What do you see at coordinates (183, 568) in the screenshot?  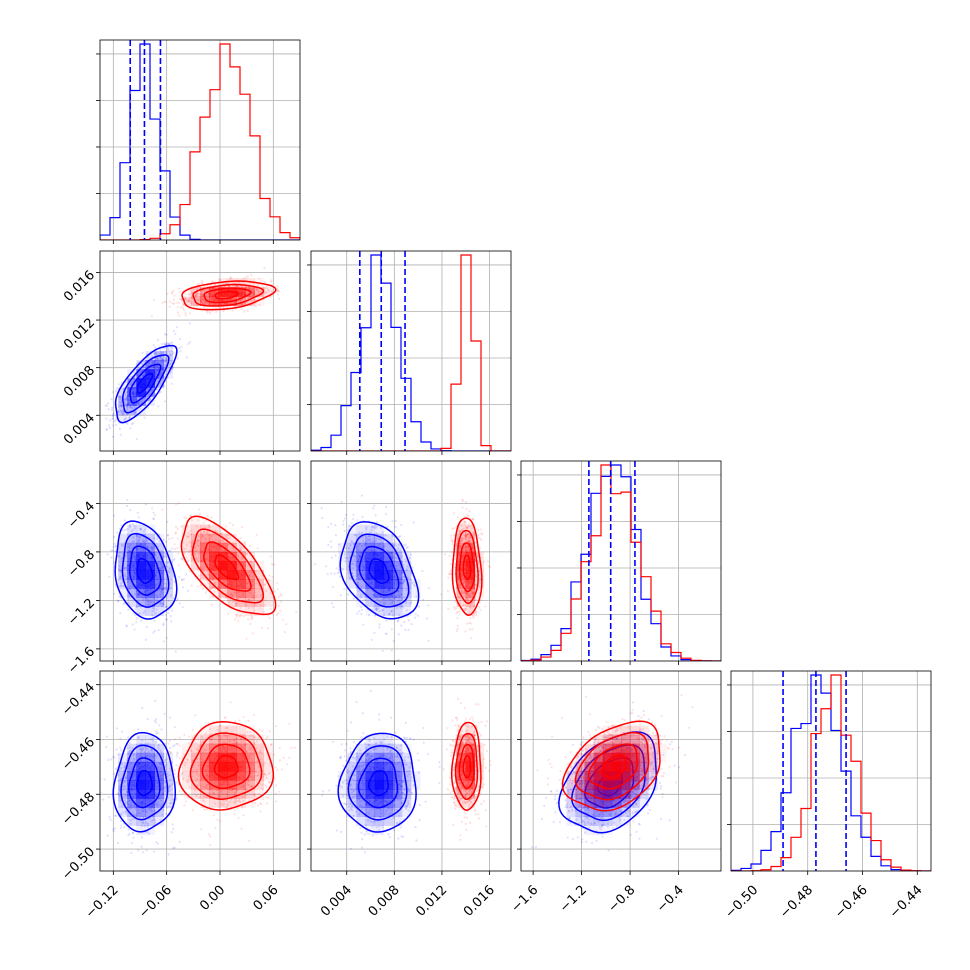 I see `panel-2-0: −1.6−1.2−0.8−0.4` at bounding box center [183, 568].